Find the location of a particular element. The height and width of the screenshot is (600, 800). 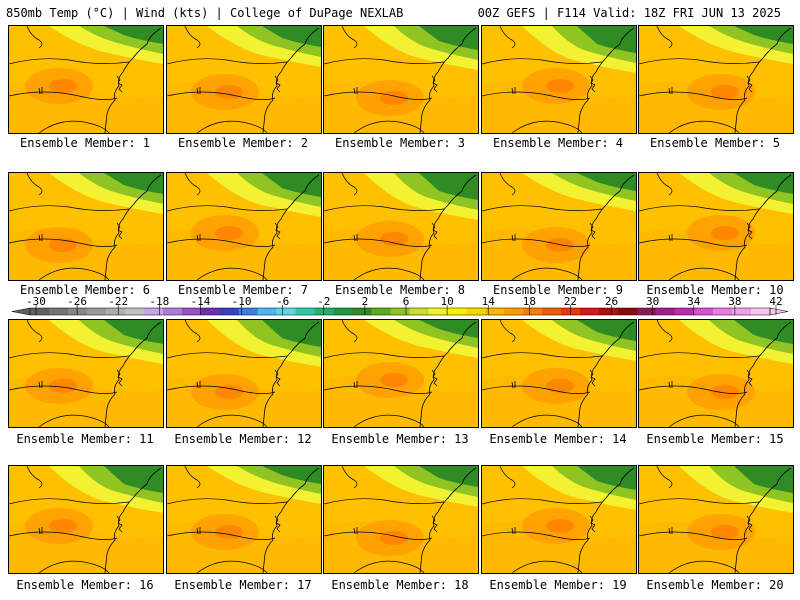

colorbar-max-arrow is located at coordinates (778, 311).